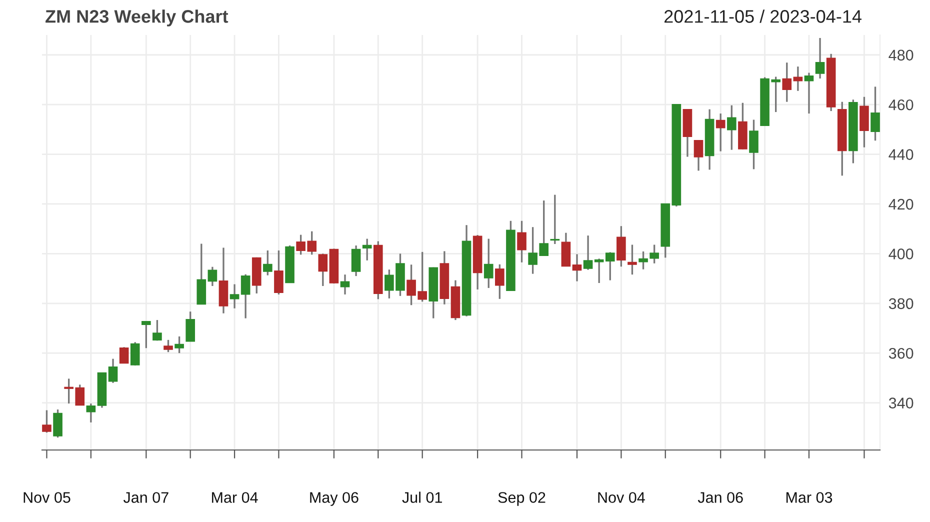 The width and height of the screenshot is (930, 522). What do you see at coordinates (901, 353) in the screenshot?
I see `y-tick-label: 360` at bounding box center [901, 353].